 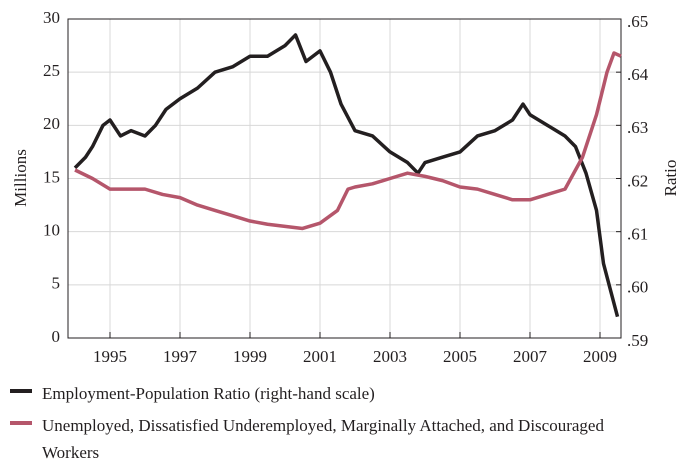 What do you see at coordinates (637, 340) in the screenshot?
I see `y2-tick-label: .59` at bounding box center [637, 340].